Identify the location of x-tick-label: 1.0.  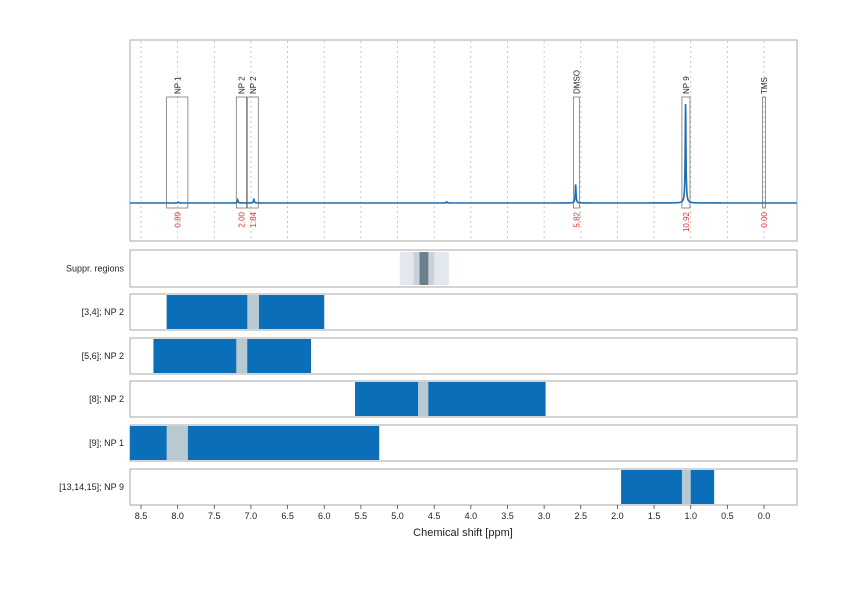
(690, 516).